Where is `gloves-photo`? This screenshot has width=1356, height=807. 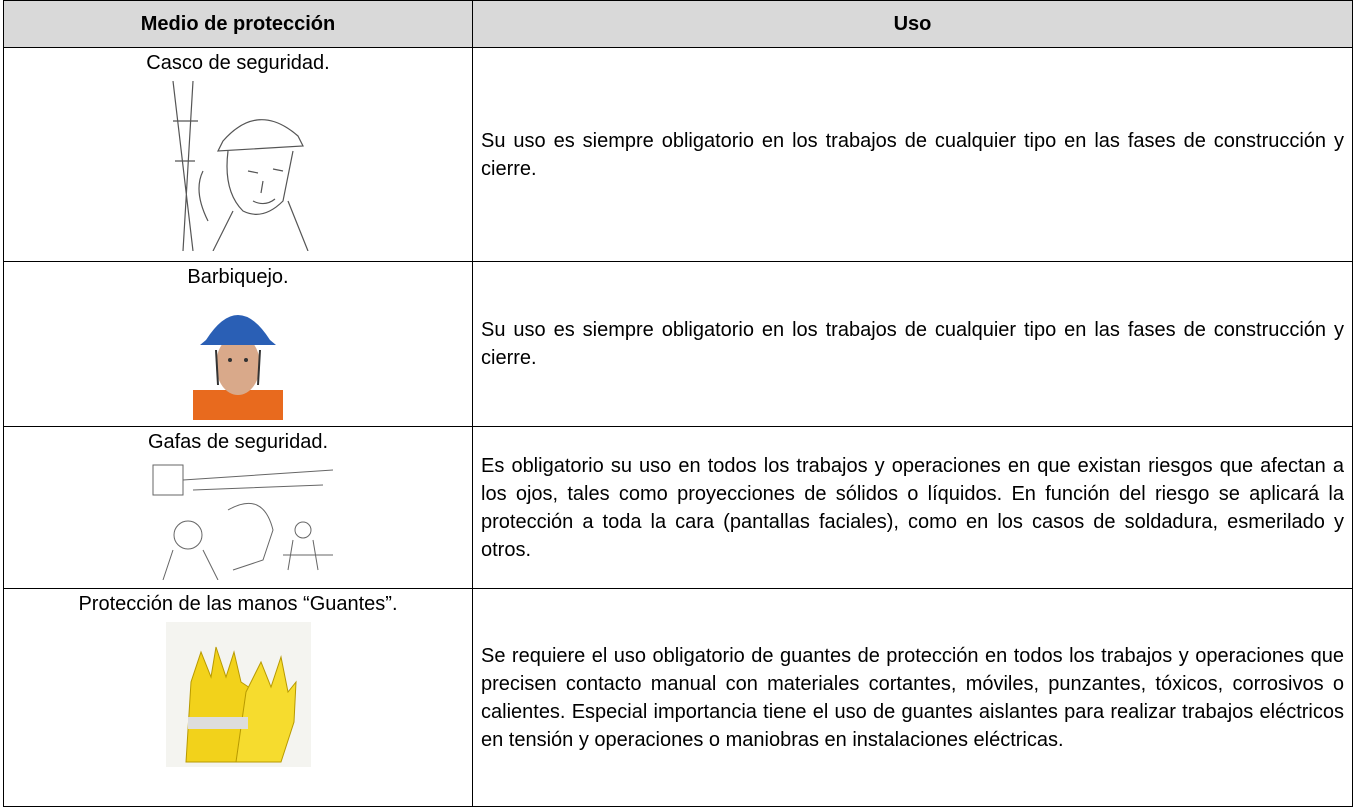
gloves-photo is located at coordinates (238, 694).